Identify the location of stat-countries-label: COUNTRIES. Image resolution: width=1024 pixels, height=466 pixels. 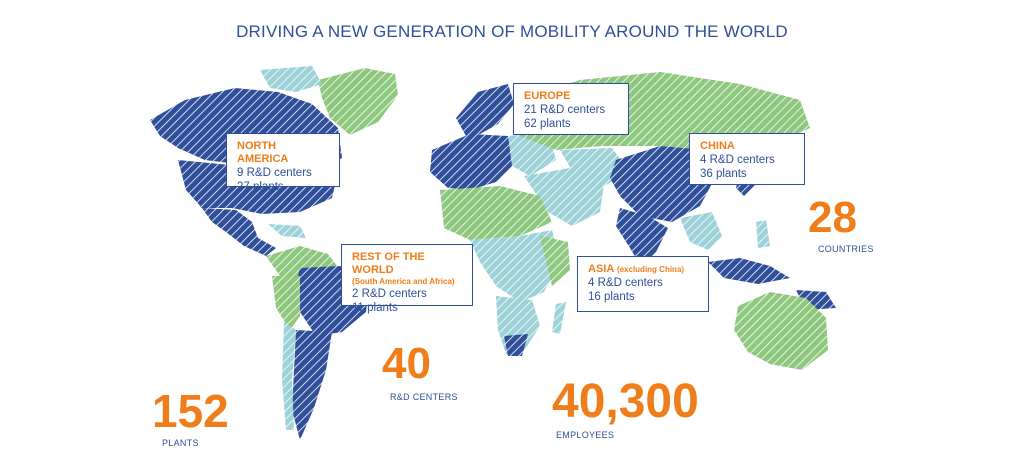
(846, 249).